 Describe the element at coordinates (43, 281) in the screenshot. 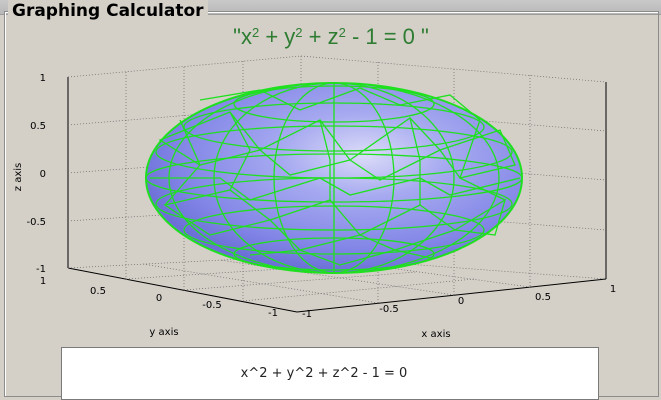

I see `y-tick-label: 1` at that location.